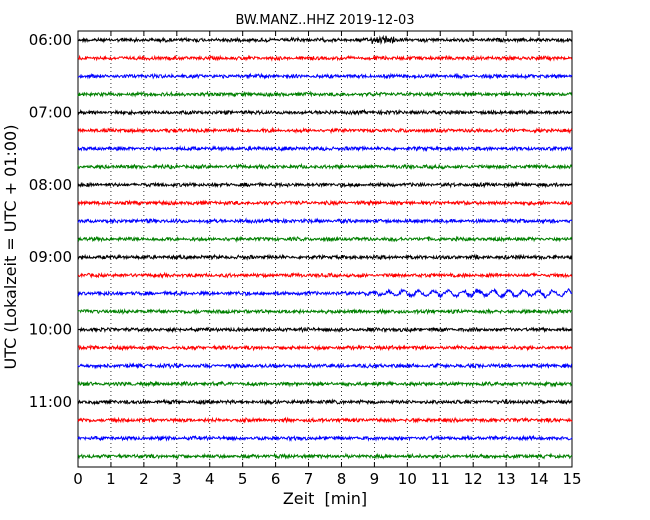  Describe the element at coordinates (50, 112) in the screenshot. I see `y-tick-label-07:00: 07:00` at that location.